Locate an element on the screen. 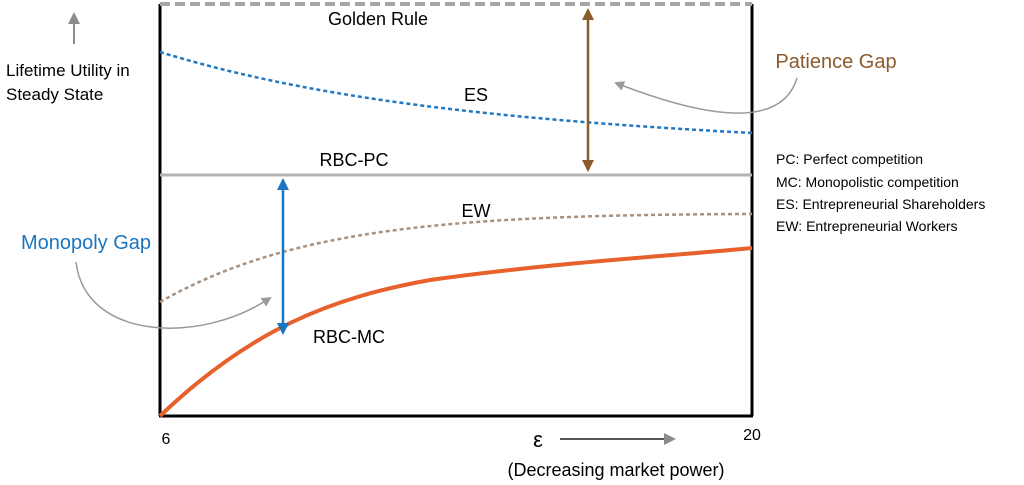  ew-label: EW is located at coordinates (476, 211).